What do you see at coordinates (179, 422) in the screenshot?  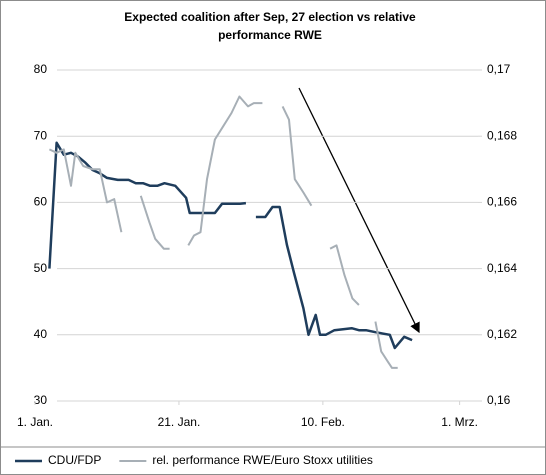 I see `x-tick-label: 21. Jan.` at bounding box center [179, 422].